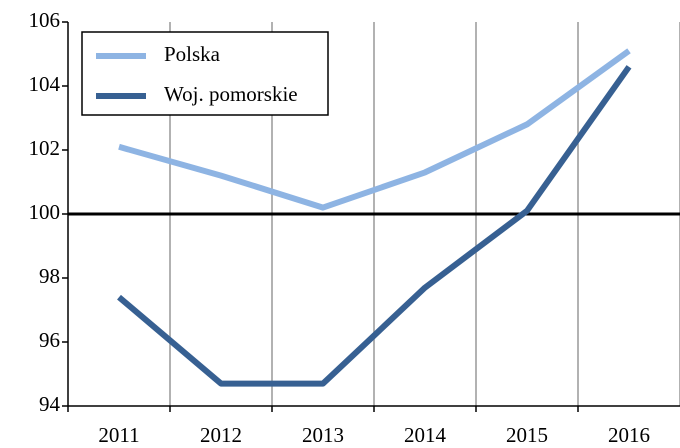  I want to click on x-tick-label: 2013, so click(323, 435).